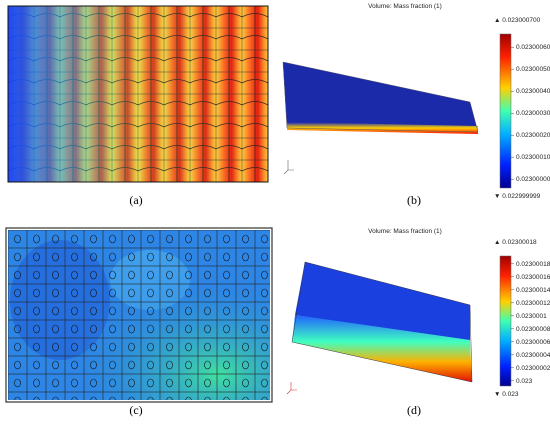  What do you see at coordinates (533, 290) in the screenshot?
I see `colorbar-tick-label: 0.02300014` at bounding box center [533, 290].